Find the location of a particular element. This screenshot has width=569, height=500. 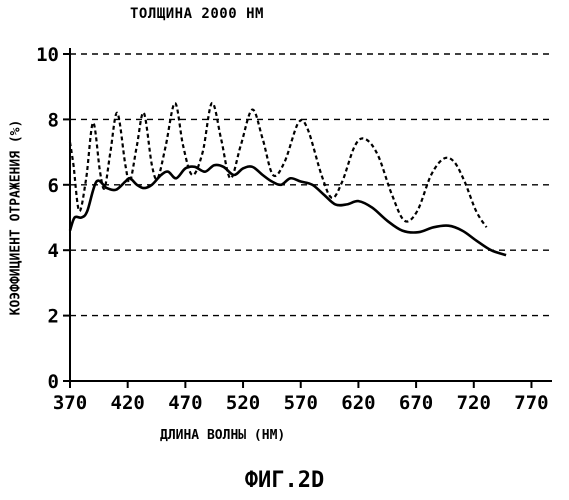

y-tick-label: 6 is located at coordinates (53, 186).